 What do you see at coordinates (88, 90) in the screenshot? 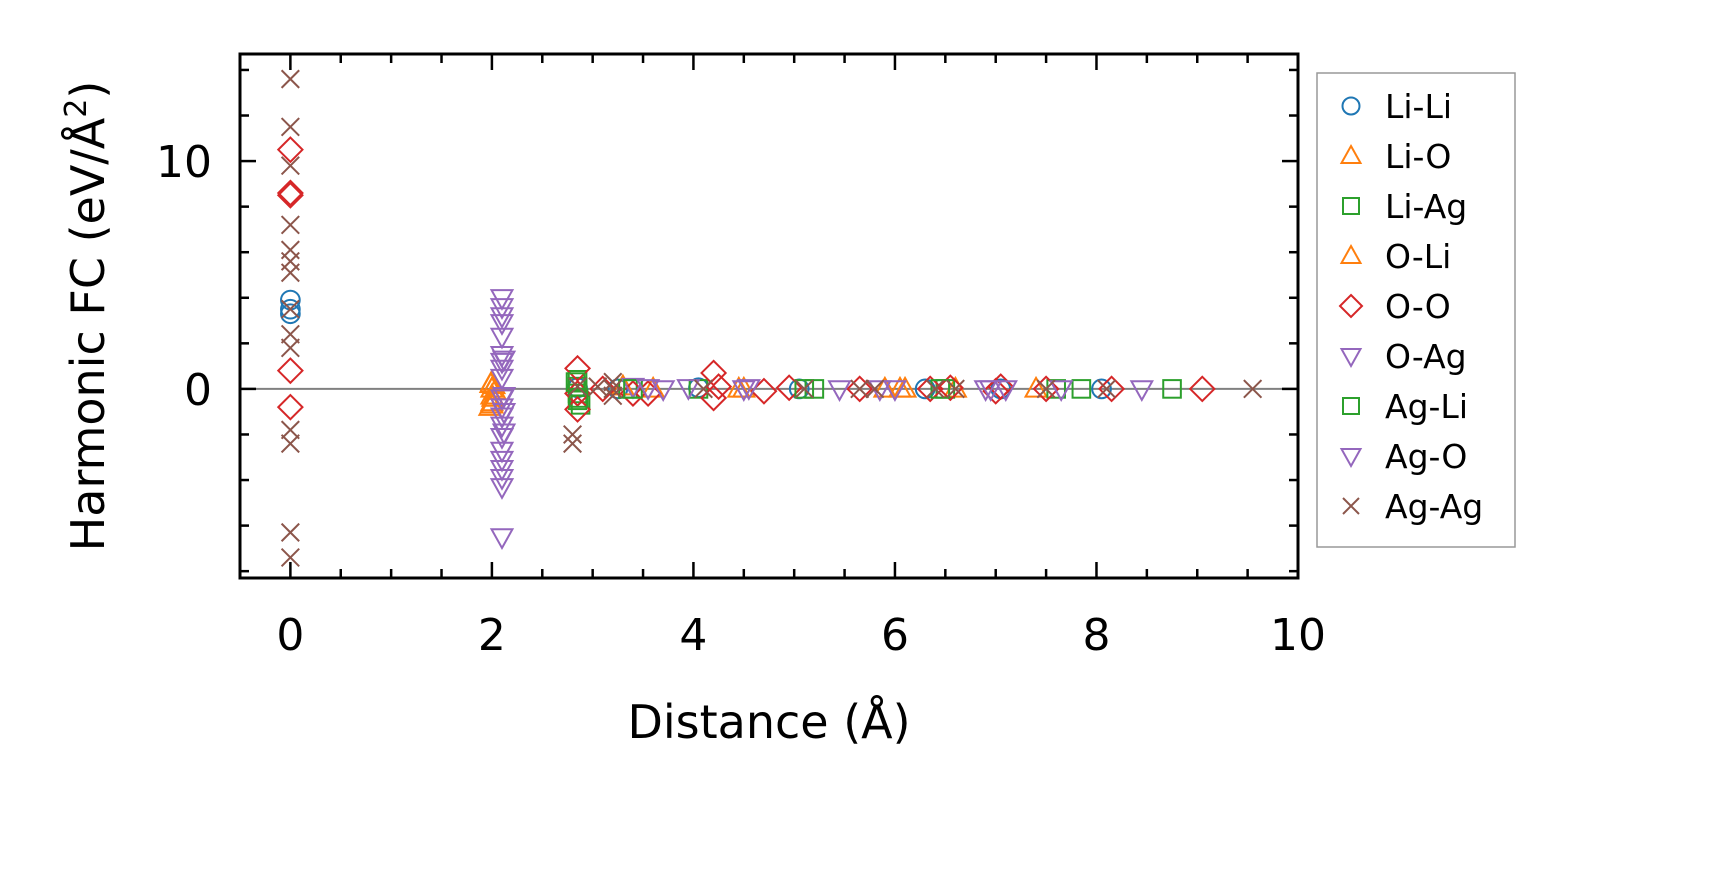
I see `y-axis-label-close: )` at bounding box center [88, 90].